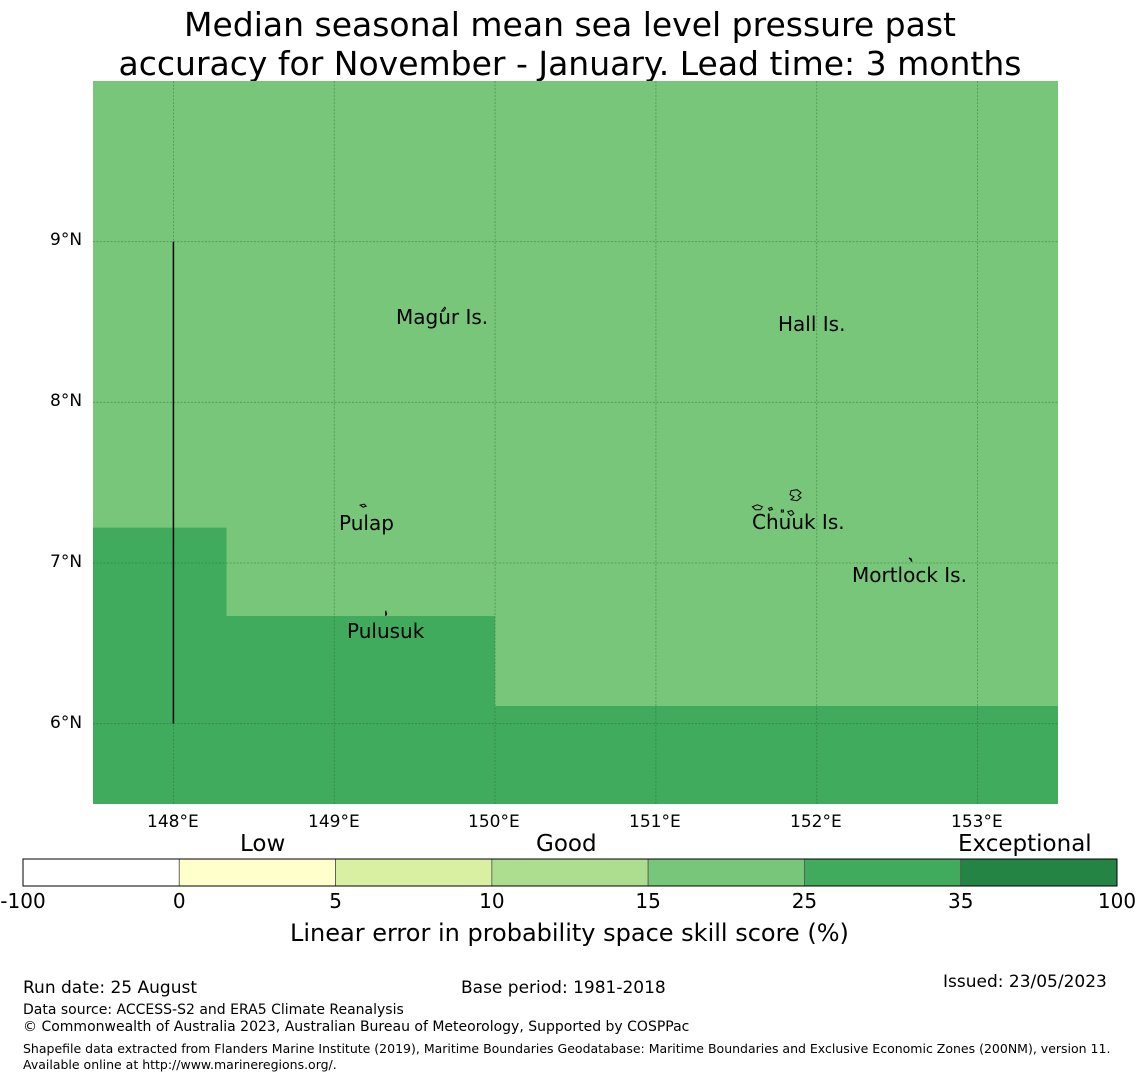 This screenshot has width=1140, height=1080. Describe the element at coordinates (179, 901) in the screenshot. I see `colorbar-tick-label: 0` at that location.